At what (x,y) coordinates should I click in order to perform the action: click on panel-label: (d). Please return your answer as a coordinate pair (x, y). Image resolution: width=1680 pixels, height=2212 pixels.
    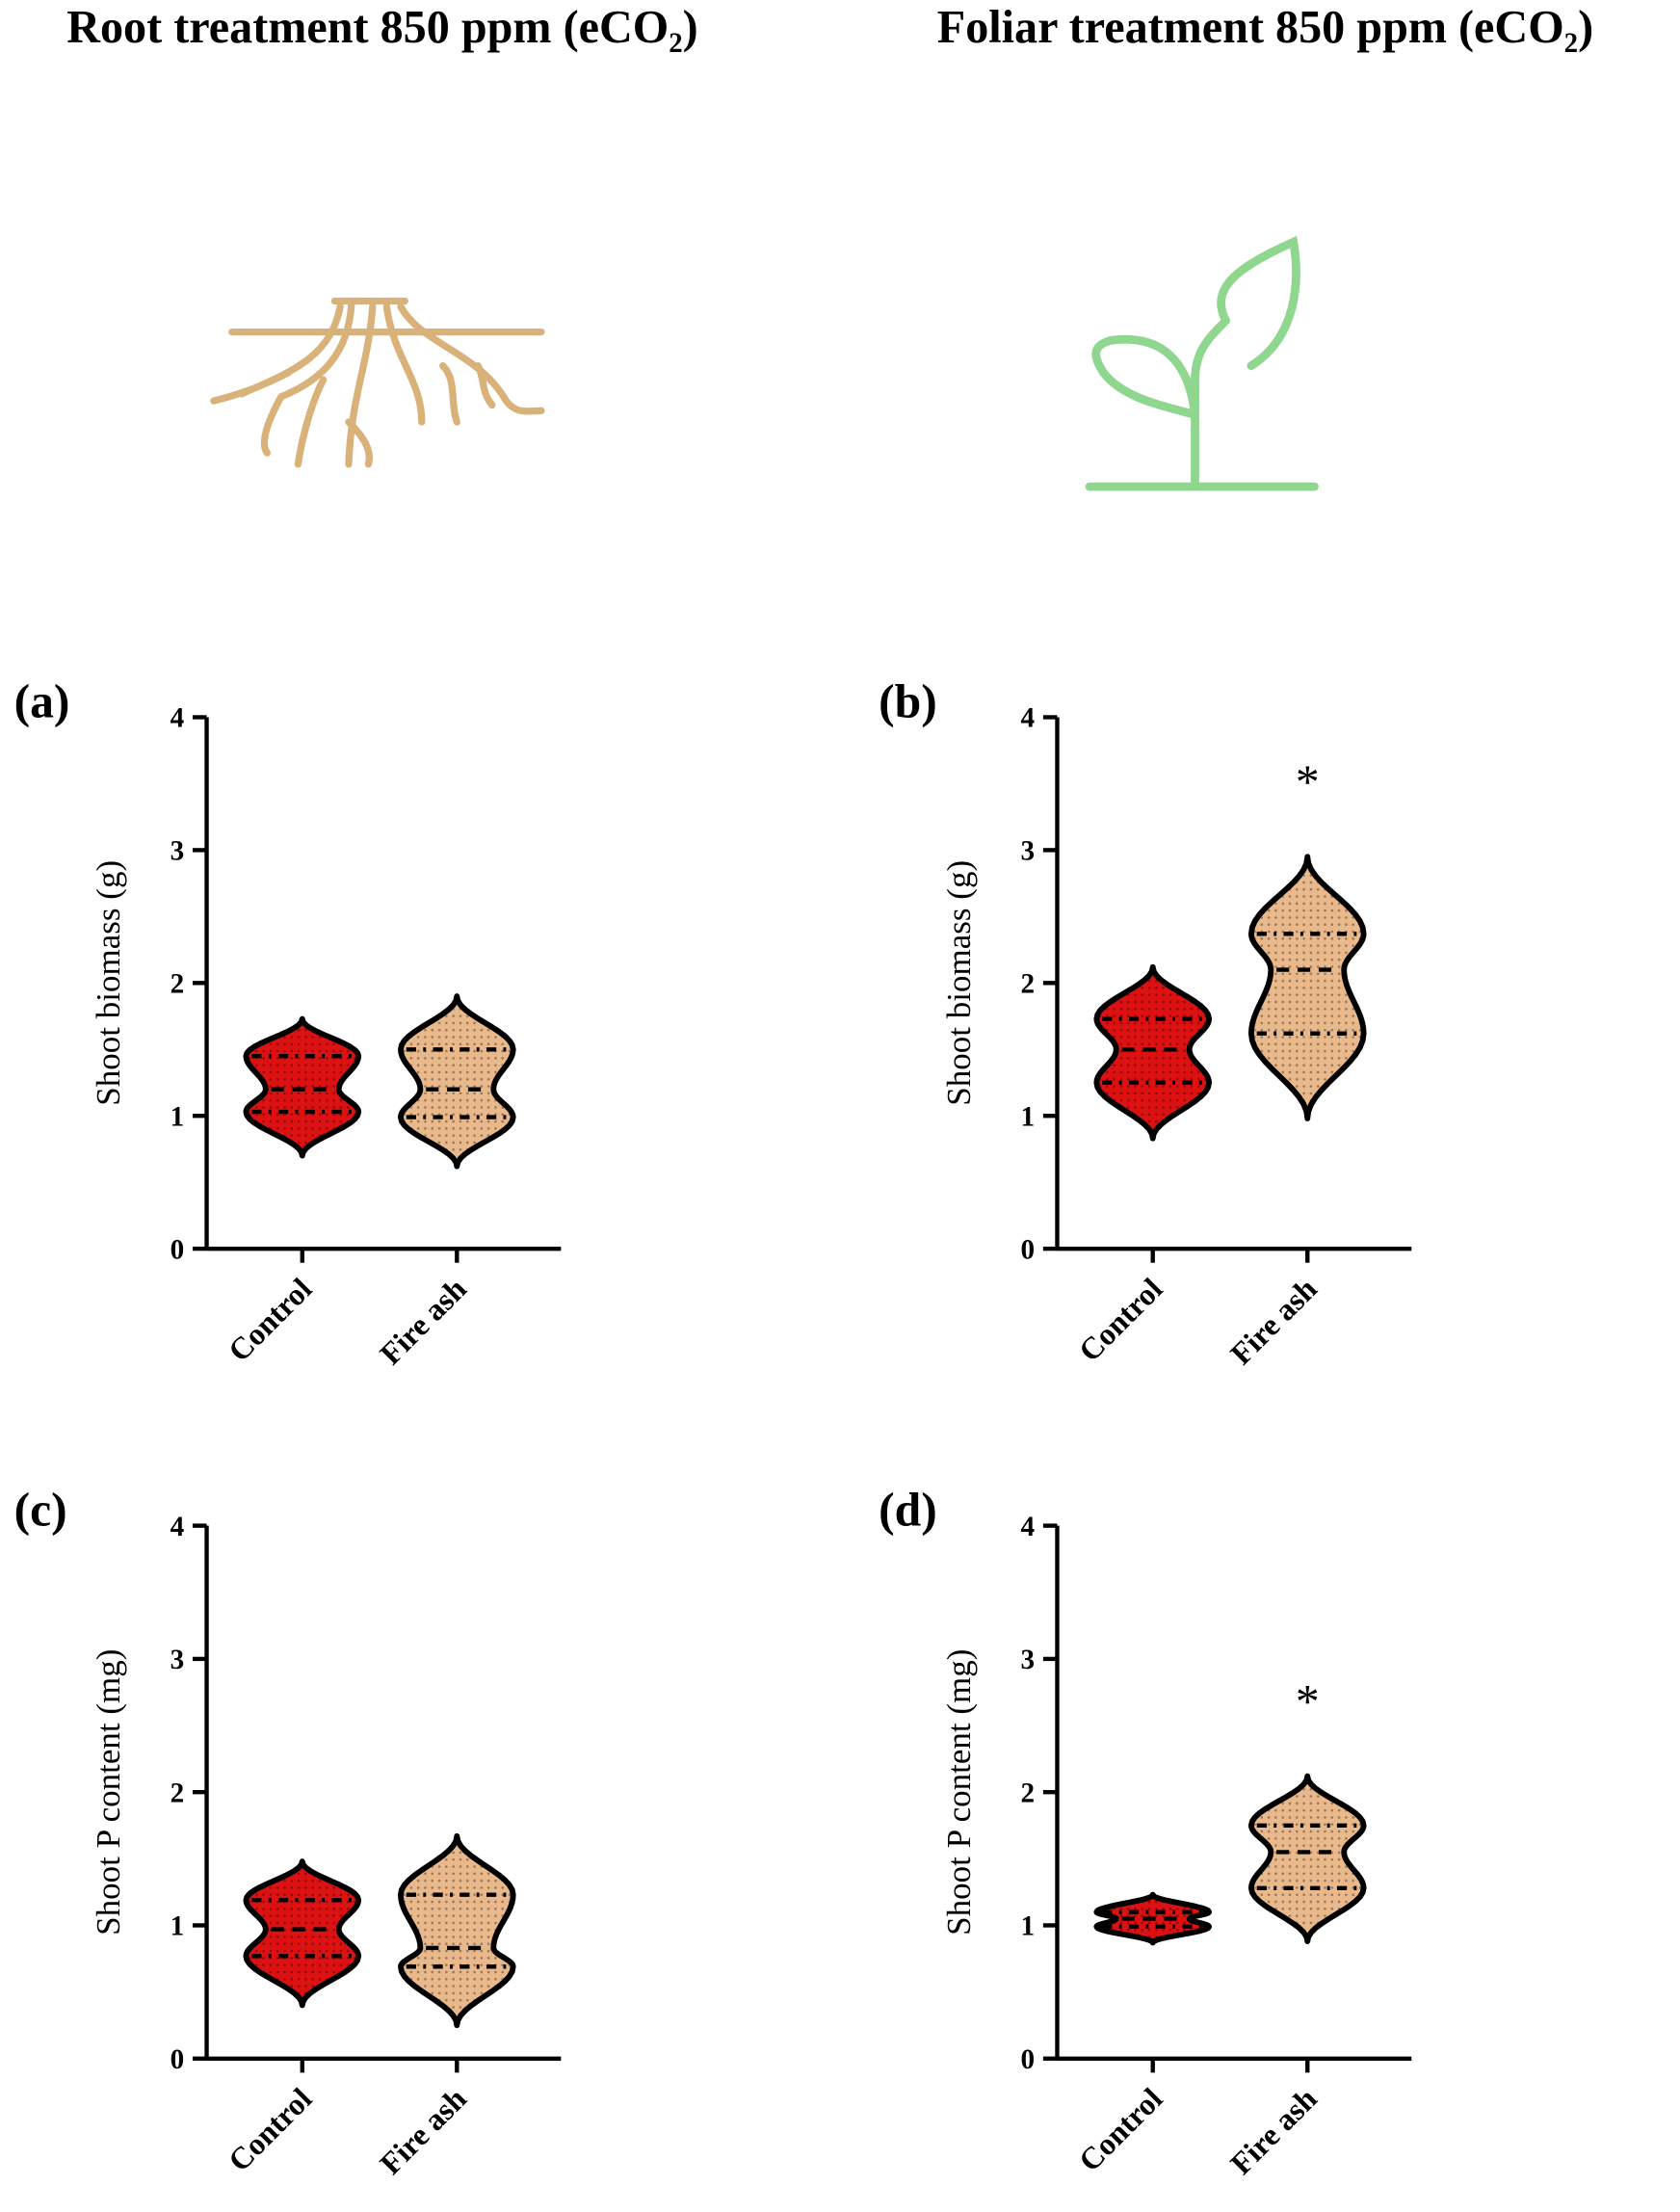
    Looking at the image, I should click on (908, 1510).